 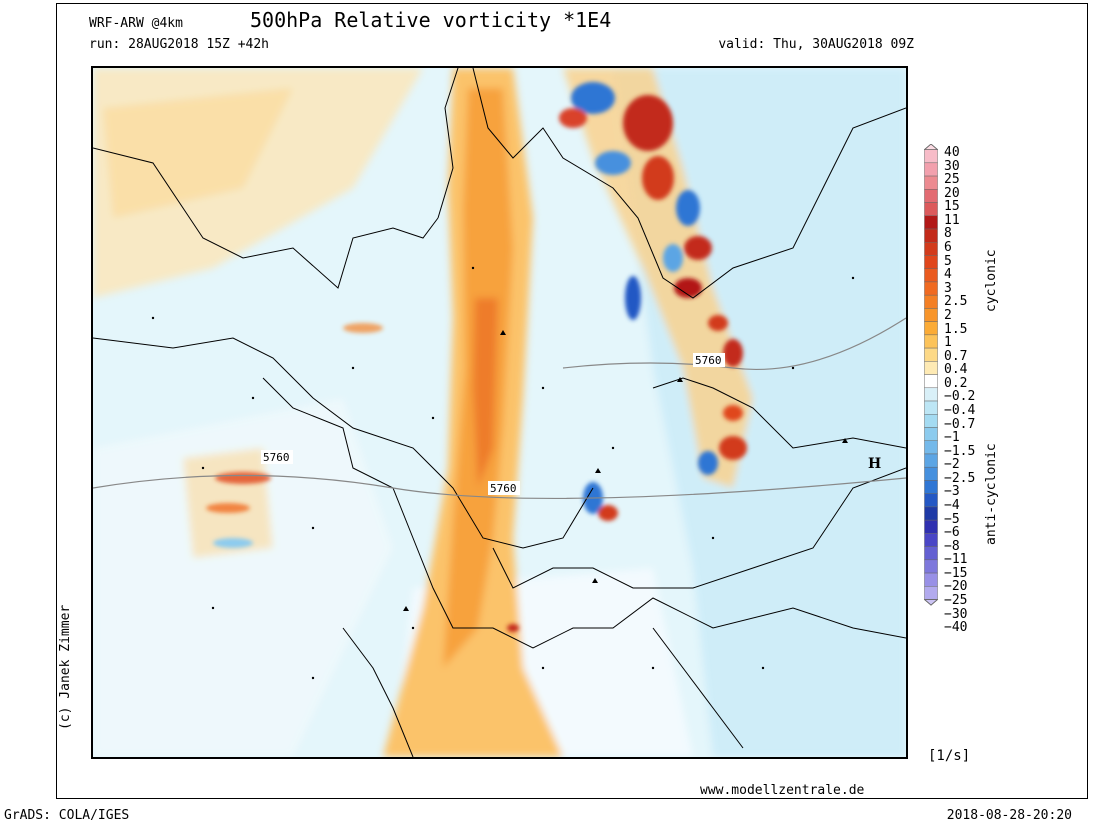 What do you see at coordinates (952, 152) in the screenshot?
I see `legend-level-label: 40` at bounding box center [952, 152].